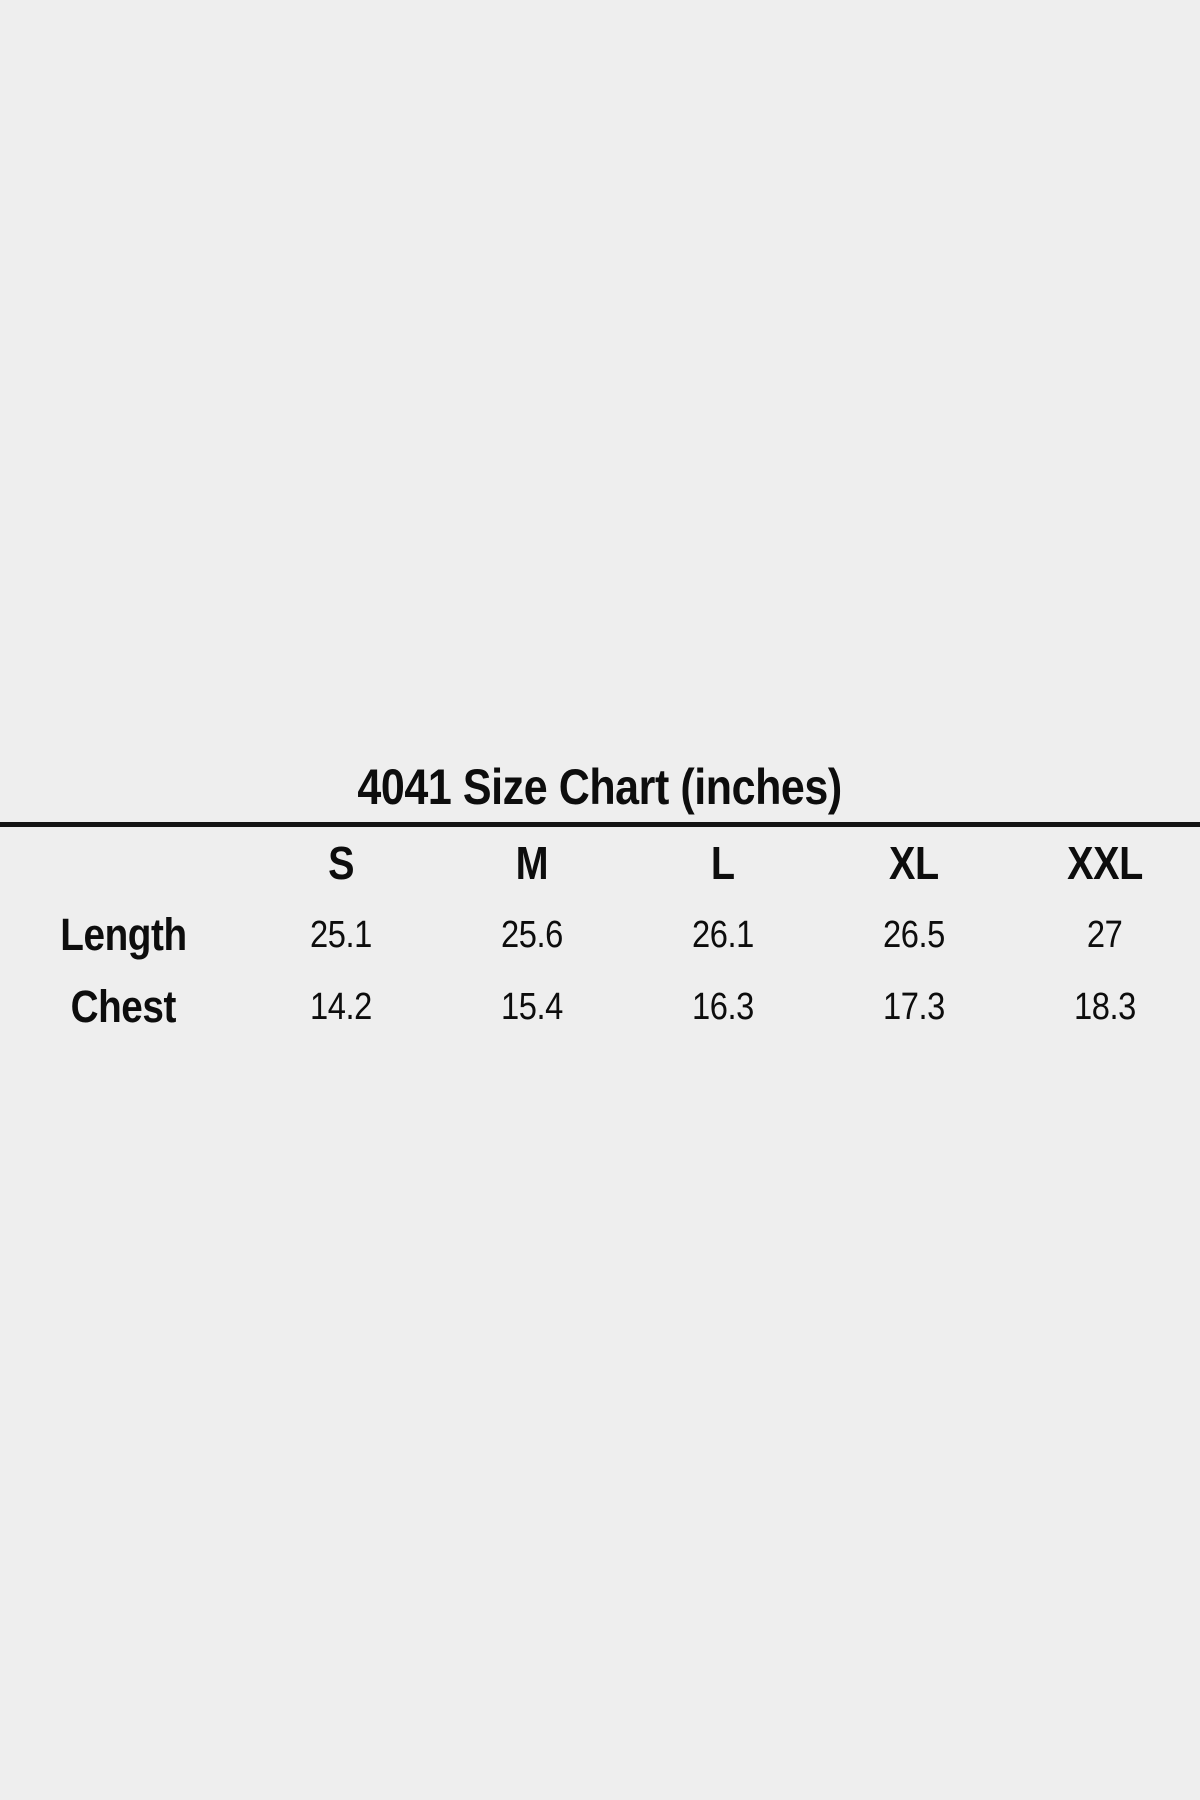 This screenshot has width=1200, height=1800. What do you see at coordinates (600, 824) in the screenshot?
I see `title-divider-rule` at bounding box center [600, 824].